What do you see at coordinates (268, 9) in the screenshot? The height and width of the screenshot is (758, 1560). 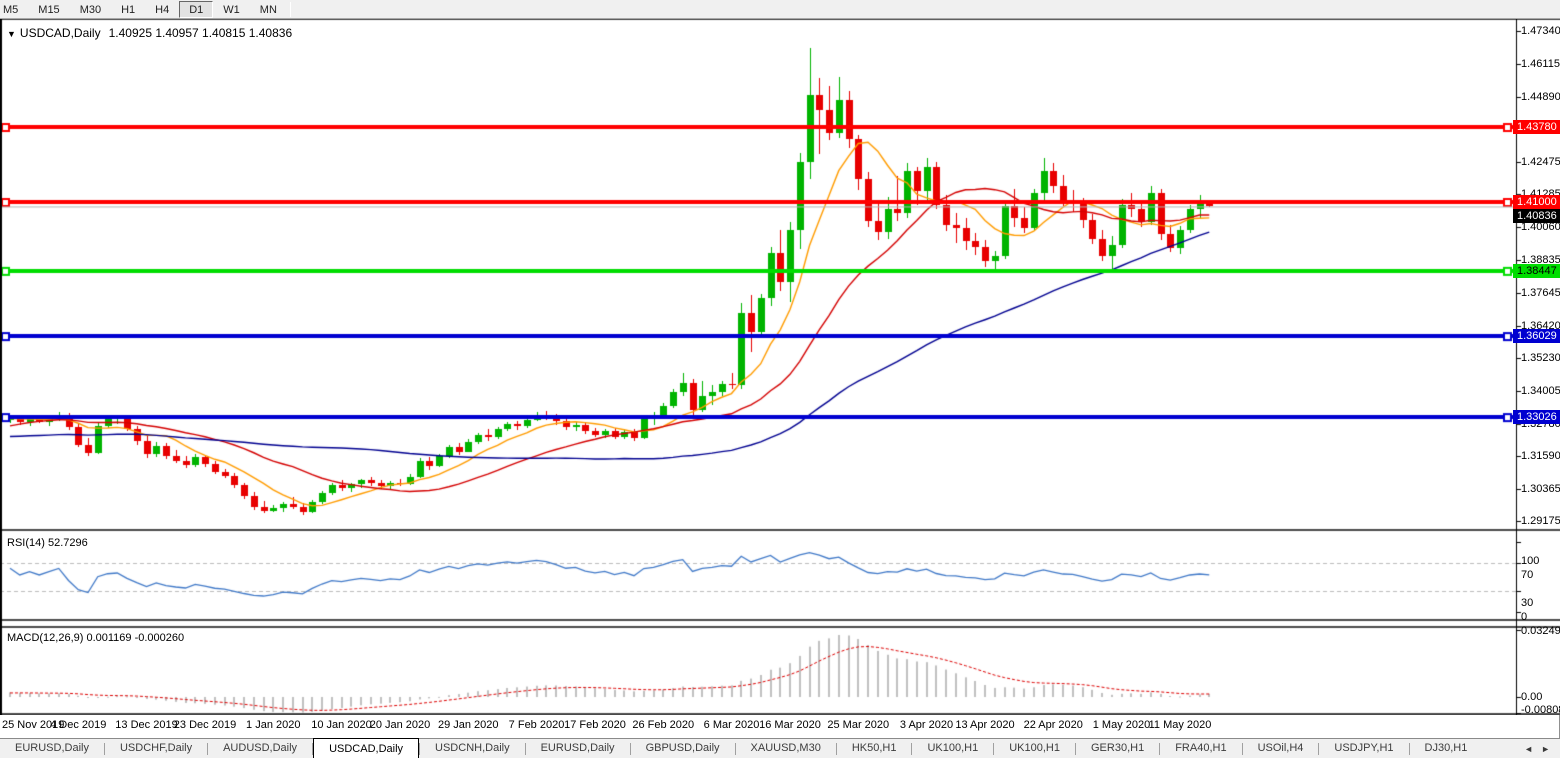 I see `timeframe-button-mn: MN` at bounding box center [268, 9].